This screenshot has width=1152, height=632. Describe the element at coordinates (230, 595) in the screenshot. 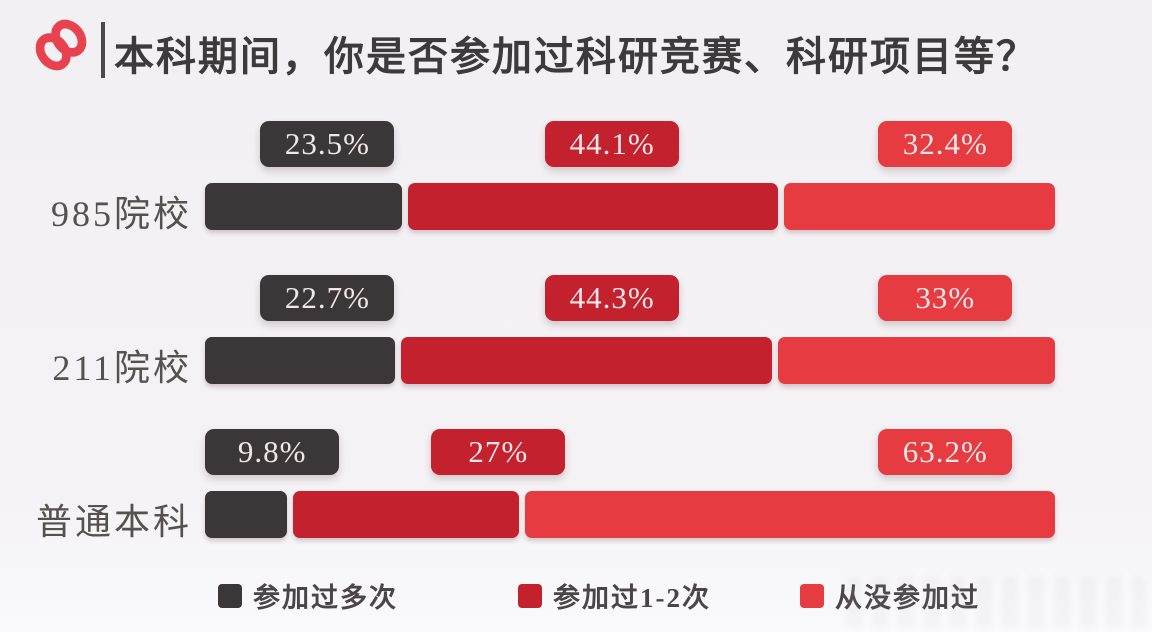

I see `legend-swatch-dark` at that location.